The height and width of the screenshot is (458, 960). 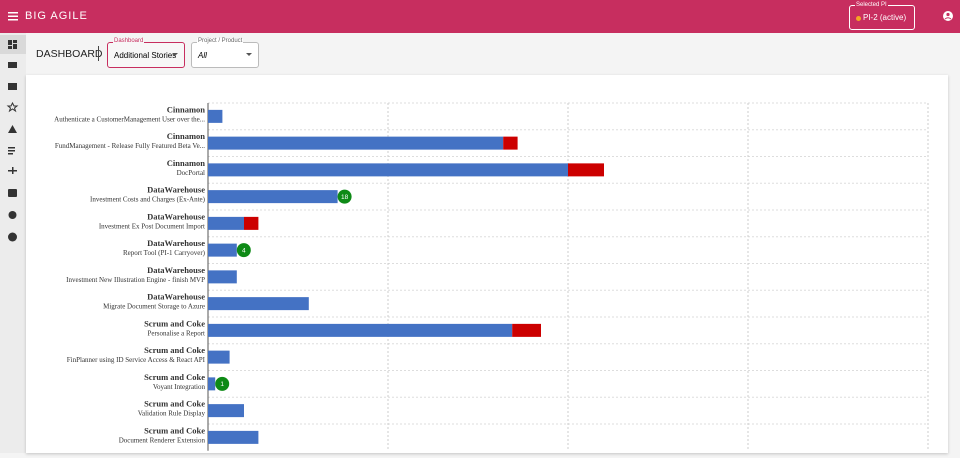 What do you see at coordinates (179, 387) in the screenshot?
I see `story-label: Voyant Integration` at bounding box center [179, 387].